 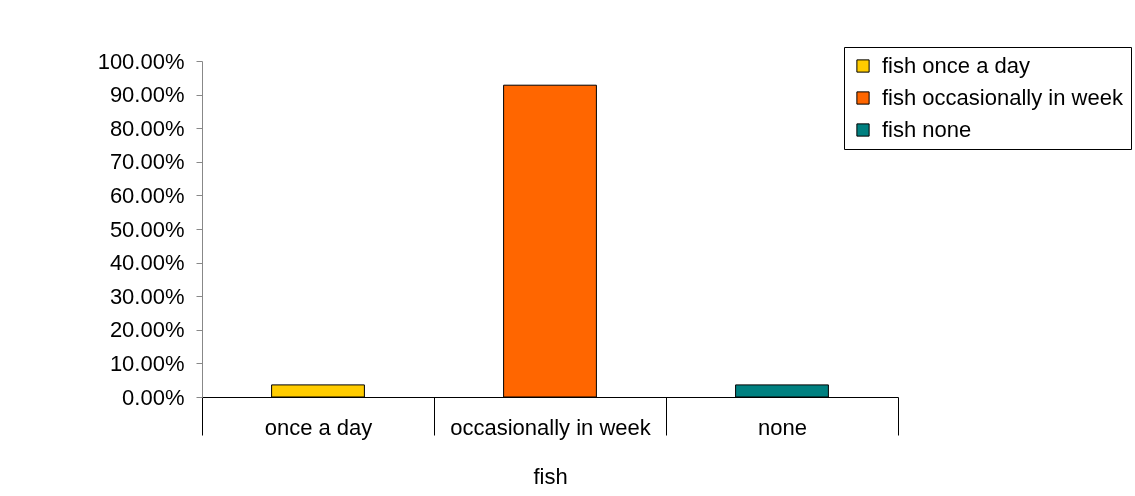 I want to click on y-tick-label: 0.00%, so click(x=153, y=397).